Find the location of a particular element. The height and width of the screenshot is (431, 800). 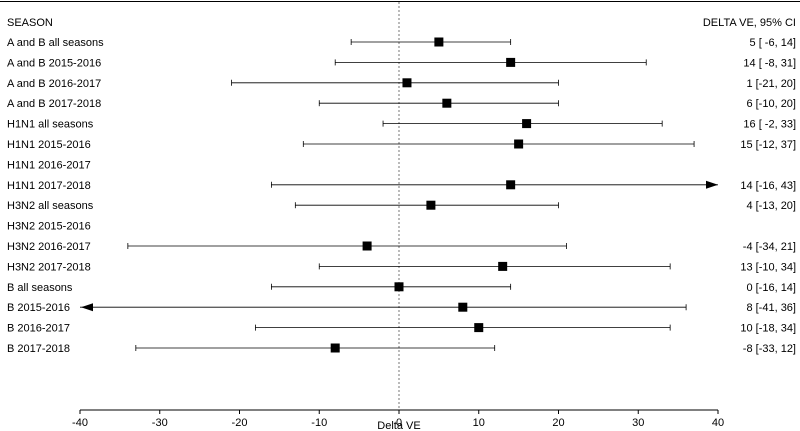

ci-arrow-right is located at coordinates (712, 184).